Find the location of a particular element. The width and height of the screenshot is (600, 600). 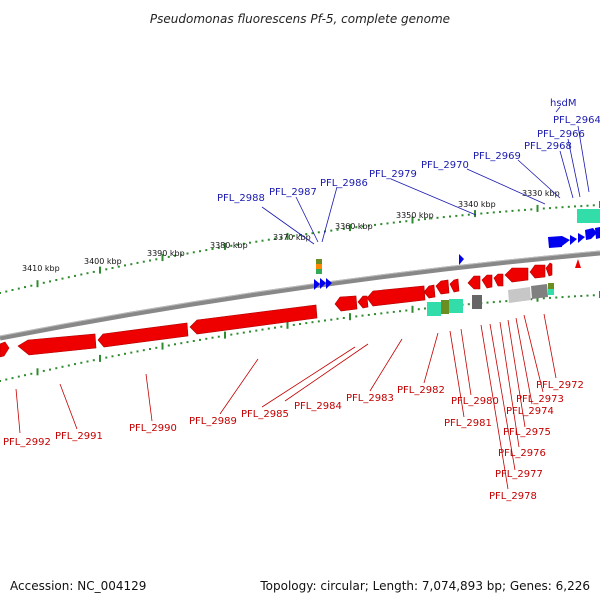

gene-label: PFL_2979 is located at coordinates (393, 174).